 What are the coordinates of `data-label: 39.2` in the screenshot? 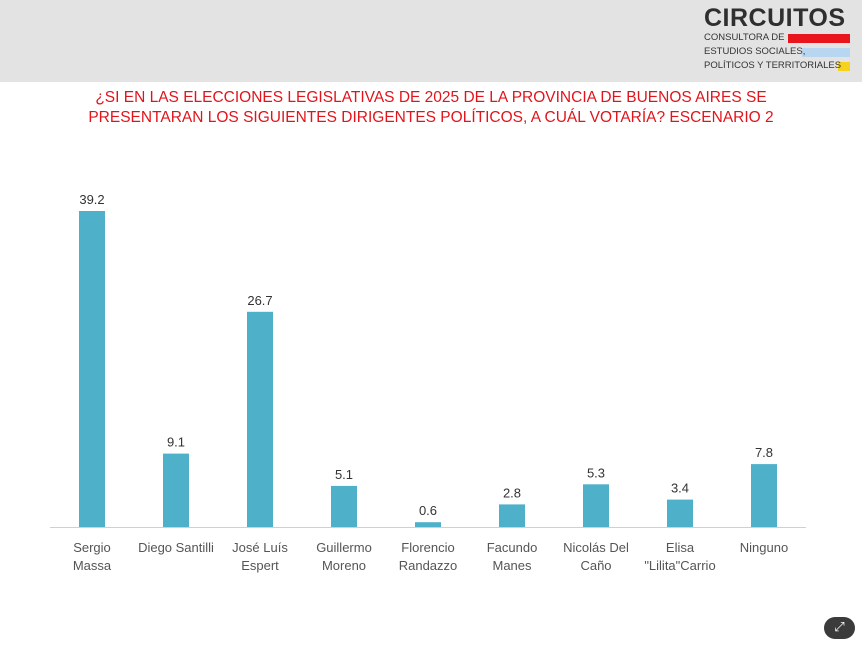 It's located at (91, 199).